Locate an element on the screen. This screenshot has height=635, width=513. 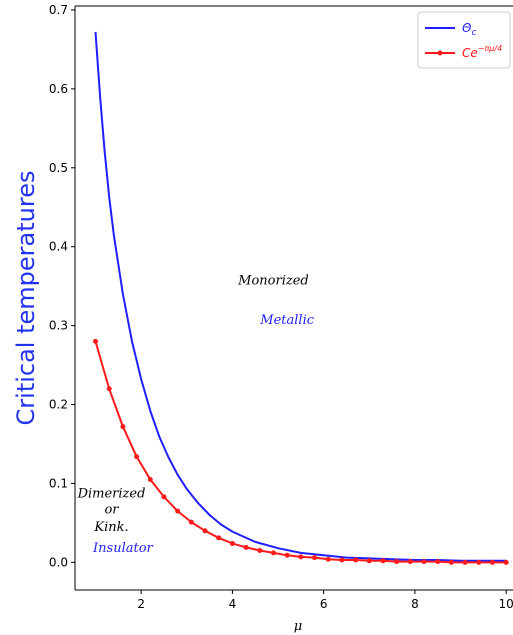
y-tick-label: 0.3 is located at coordinates (58, 326).